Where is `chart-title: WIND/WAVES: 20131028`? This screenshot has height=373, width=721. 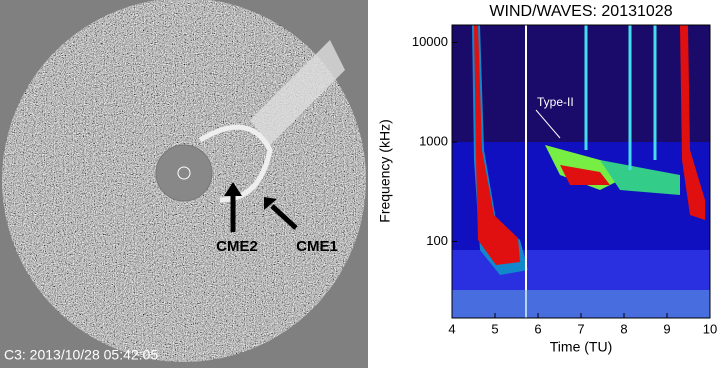 chart-title: WIND/WAVES: 20131028 is located at coordinates (580, 11).